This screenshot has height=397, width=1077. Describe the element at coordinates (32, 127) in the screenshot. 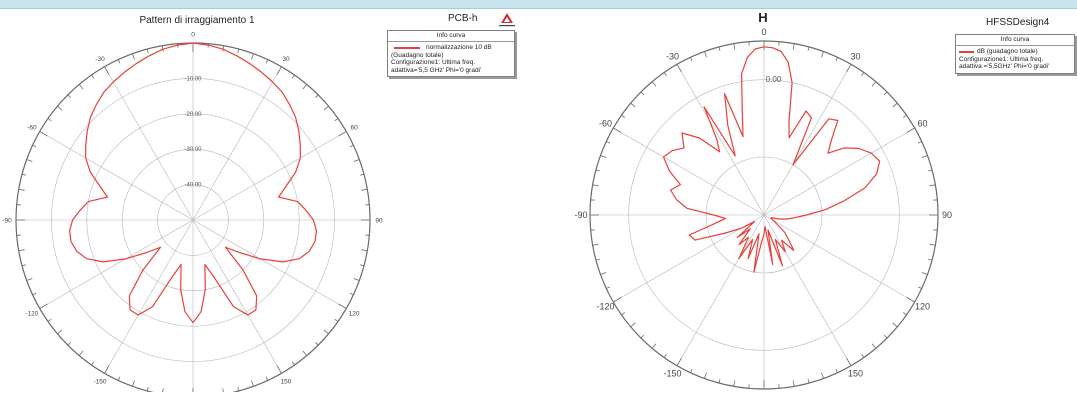

I see `angle-label: -60` at that location.